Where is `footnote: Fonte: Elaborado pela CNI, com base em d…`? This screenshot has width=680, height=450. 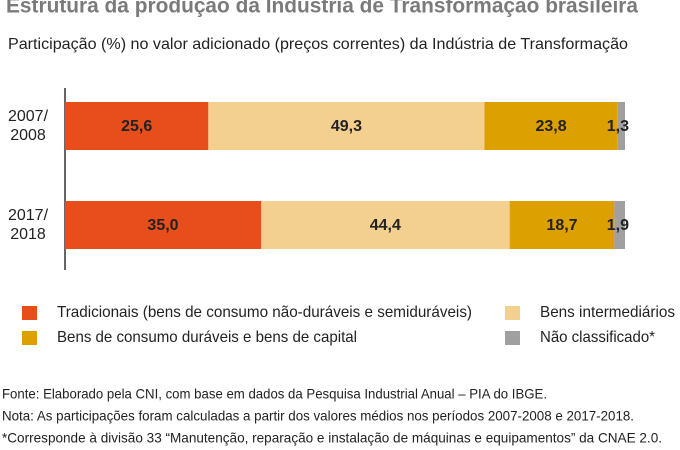 footnote: Fonte: Elaborado pela CNI, com base em d… is located at coordinates (274, 394).